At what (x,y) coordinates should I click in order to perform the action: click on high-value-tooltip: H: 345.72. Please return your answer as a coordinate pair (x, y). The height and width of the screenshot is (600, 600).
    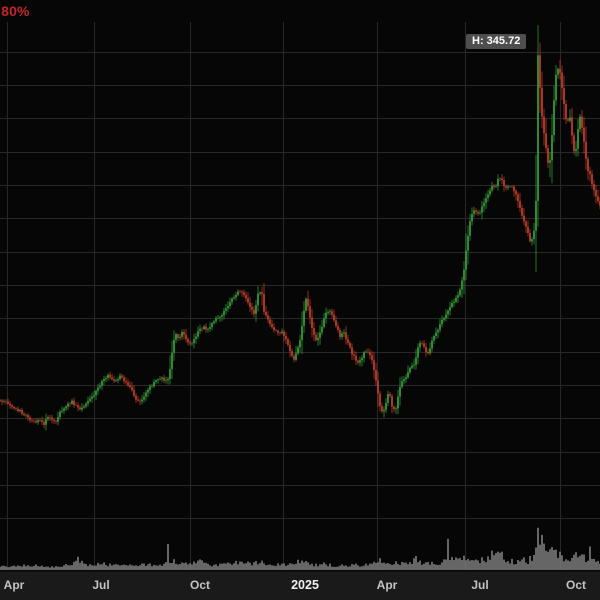
    Looking at the image, I should click on (496, 41).